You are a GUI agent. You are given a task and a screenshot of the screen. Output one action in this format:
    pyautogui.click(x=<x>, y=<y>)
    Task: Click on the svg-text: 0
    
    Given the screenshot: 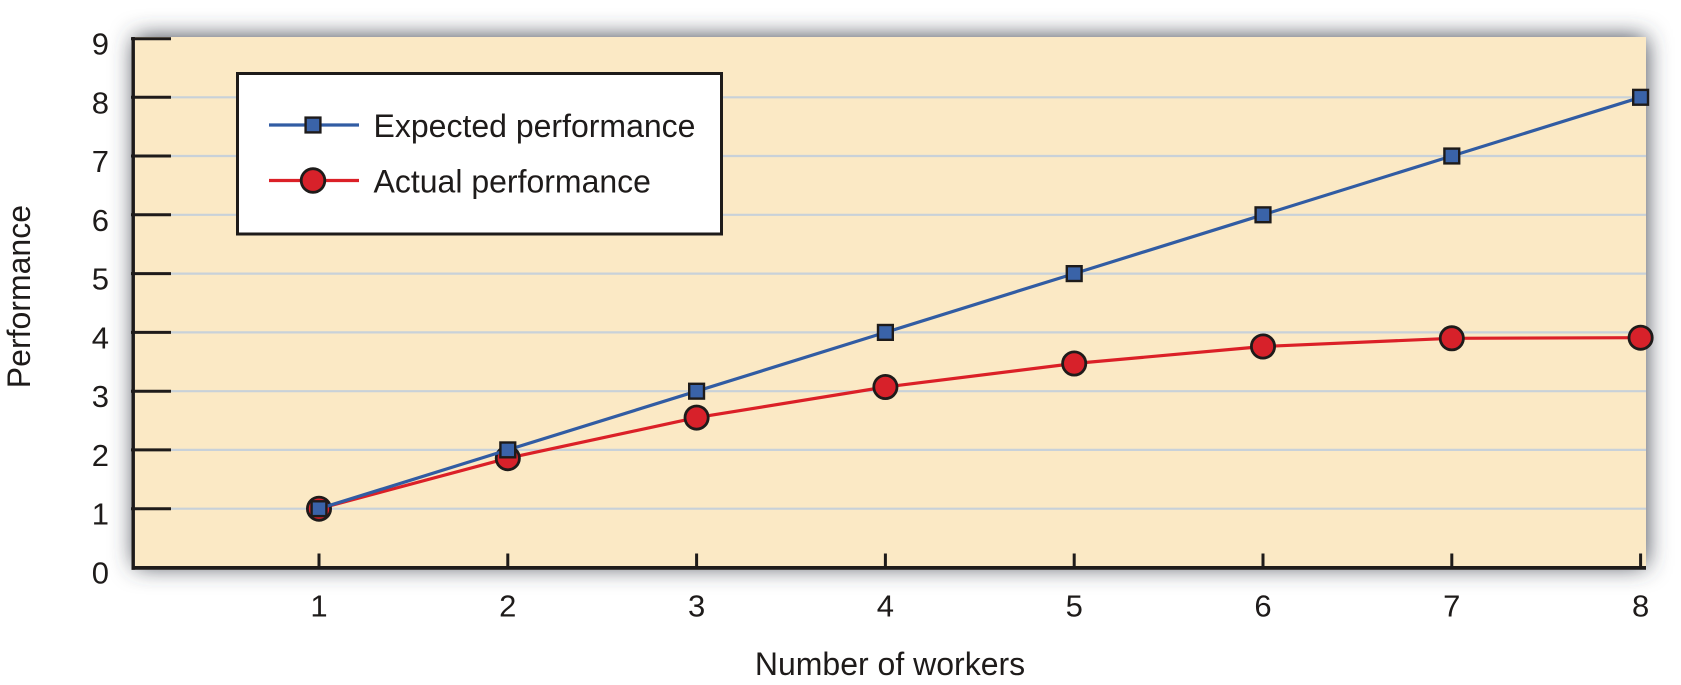 What is the action you would take?
    pyautogui.click(x=100, y=573)
    